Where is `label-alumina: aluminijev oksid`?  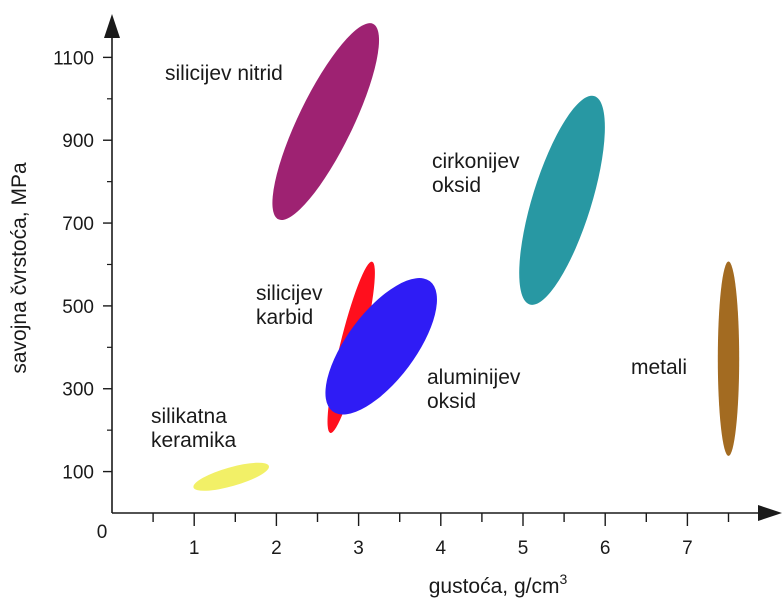 label-alumina: aluminijev oksid is located at coordinates (474, 389).